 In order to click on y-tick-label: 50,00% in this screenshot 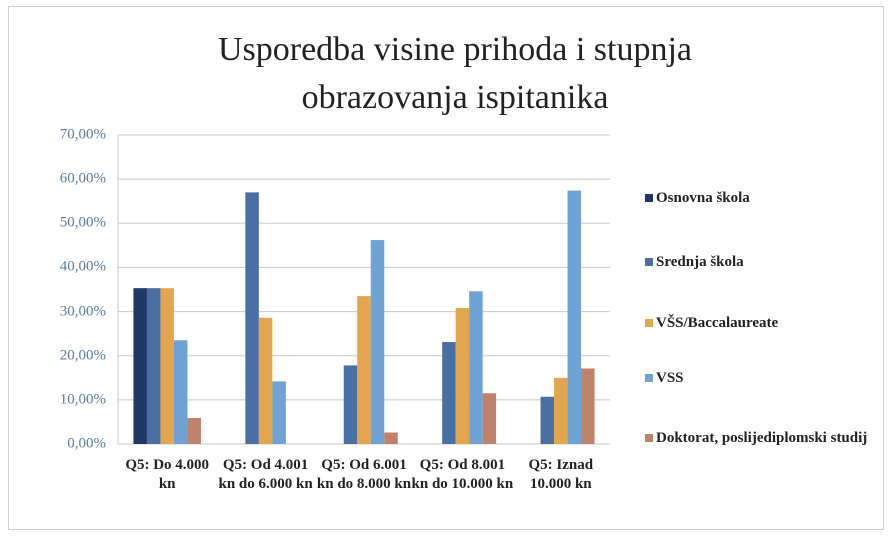, I will do `click(82, 222)`.